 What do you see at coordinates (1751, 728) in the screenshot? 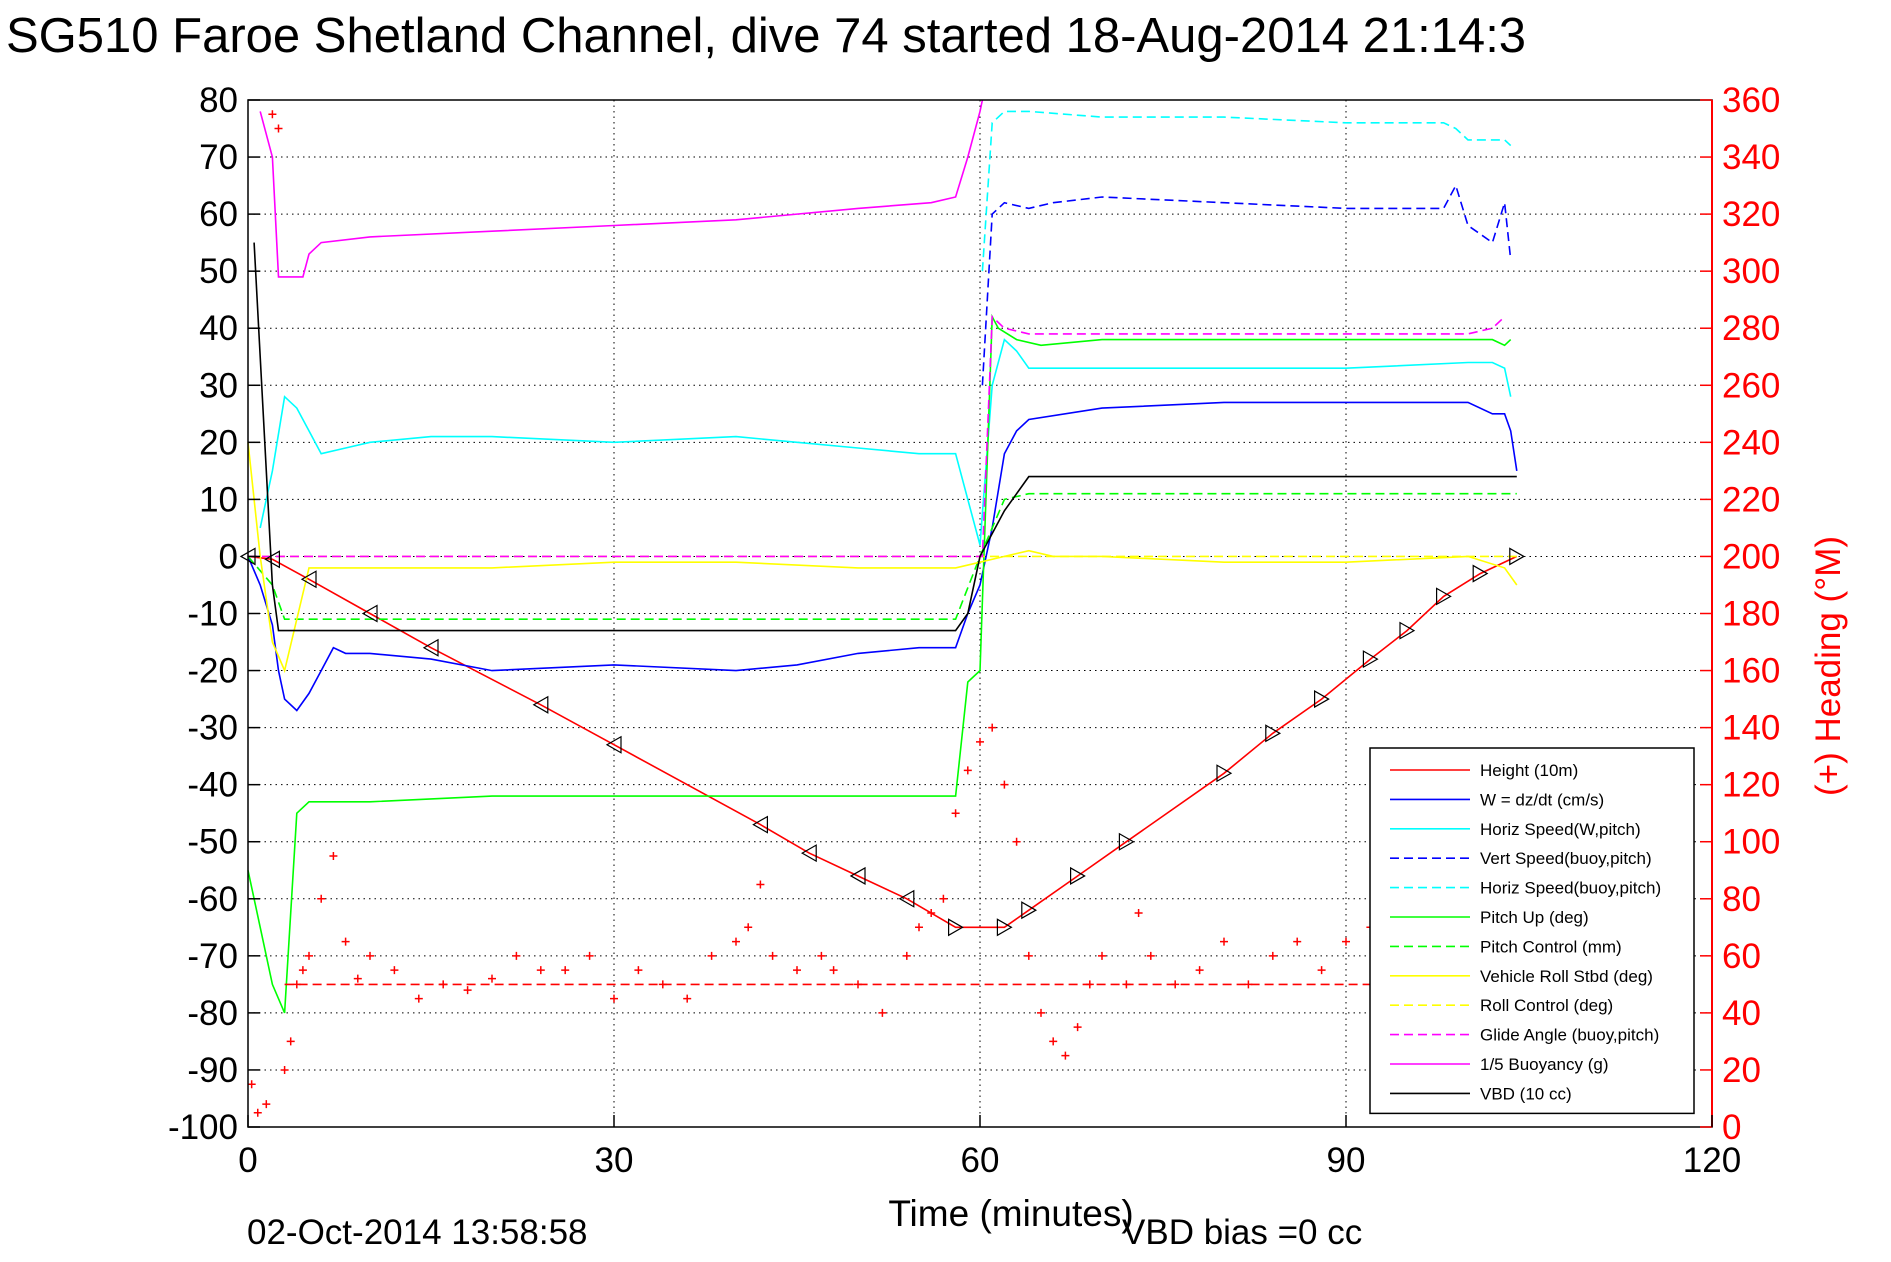
I see `tick-label-right: 140` at bounding box center [1751, 728].